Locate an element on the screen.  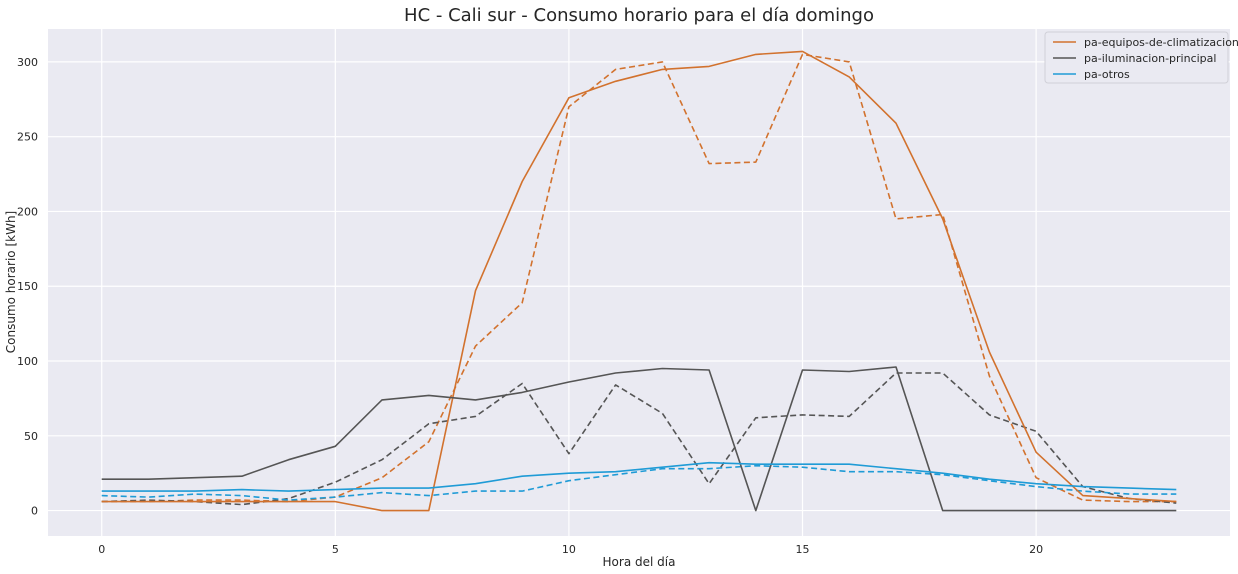
y-tick-label: 150 is located at coordinates (27, 286).